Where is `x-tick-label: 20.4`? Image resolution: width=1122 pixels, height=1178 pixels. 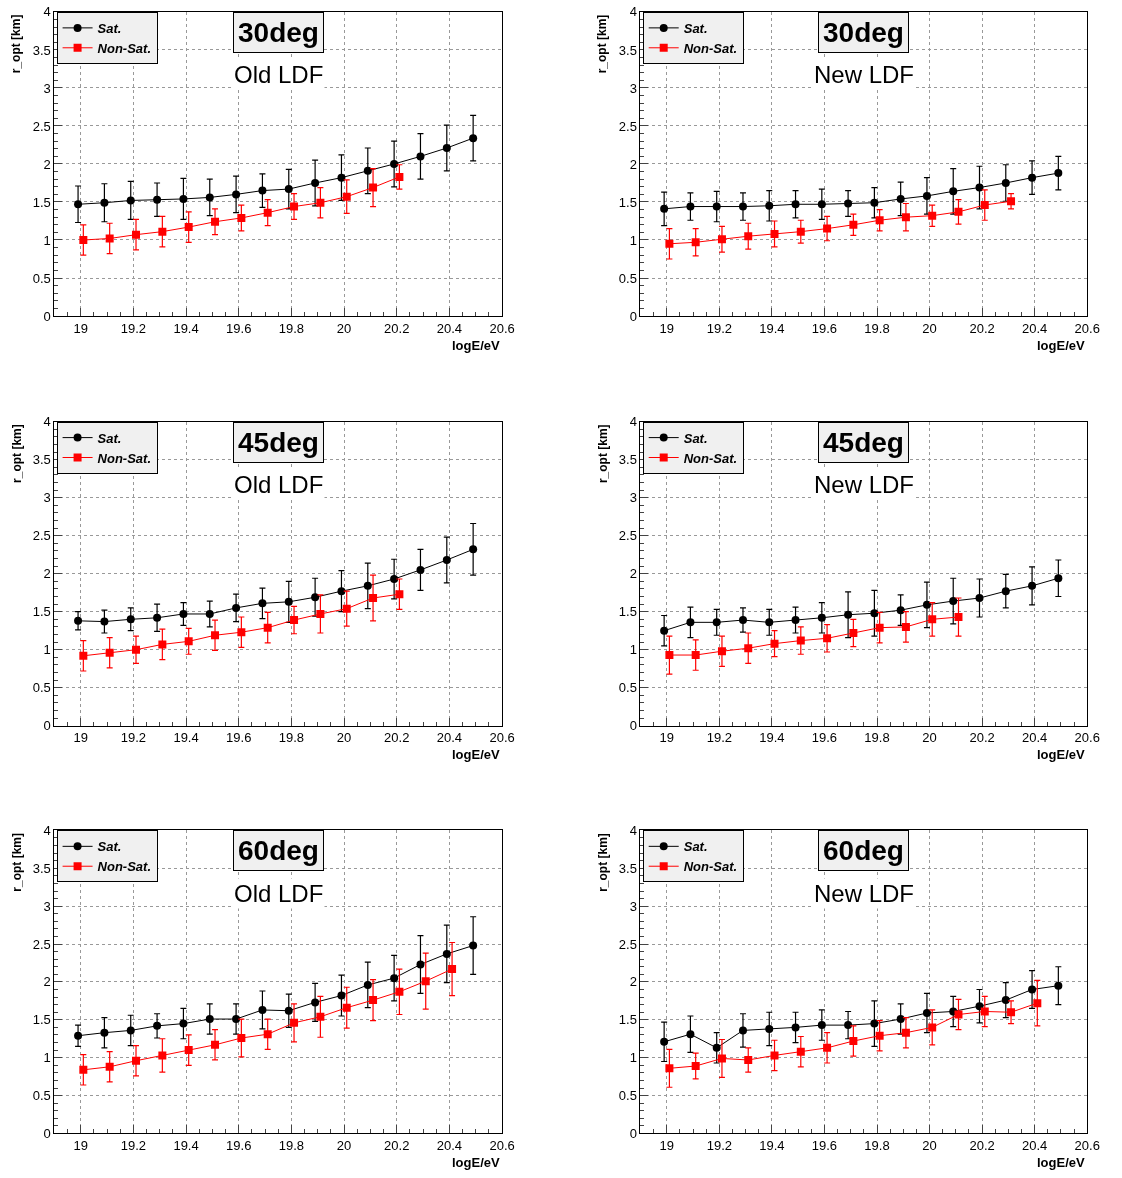 x-tick-label: 20.4 is located at coordinates (449, 328).